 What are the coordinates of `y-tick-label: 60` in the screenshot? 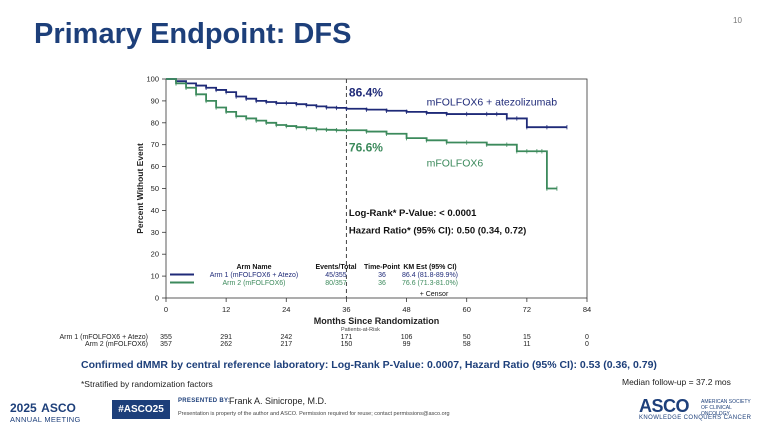 It's located at (155, 166).